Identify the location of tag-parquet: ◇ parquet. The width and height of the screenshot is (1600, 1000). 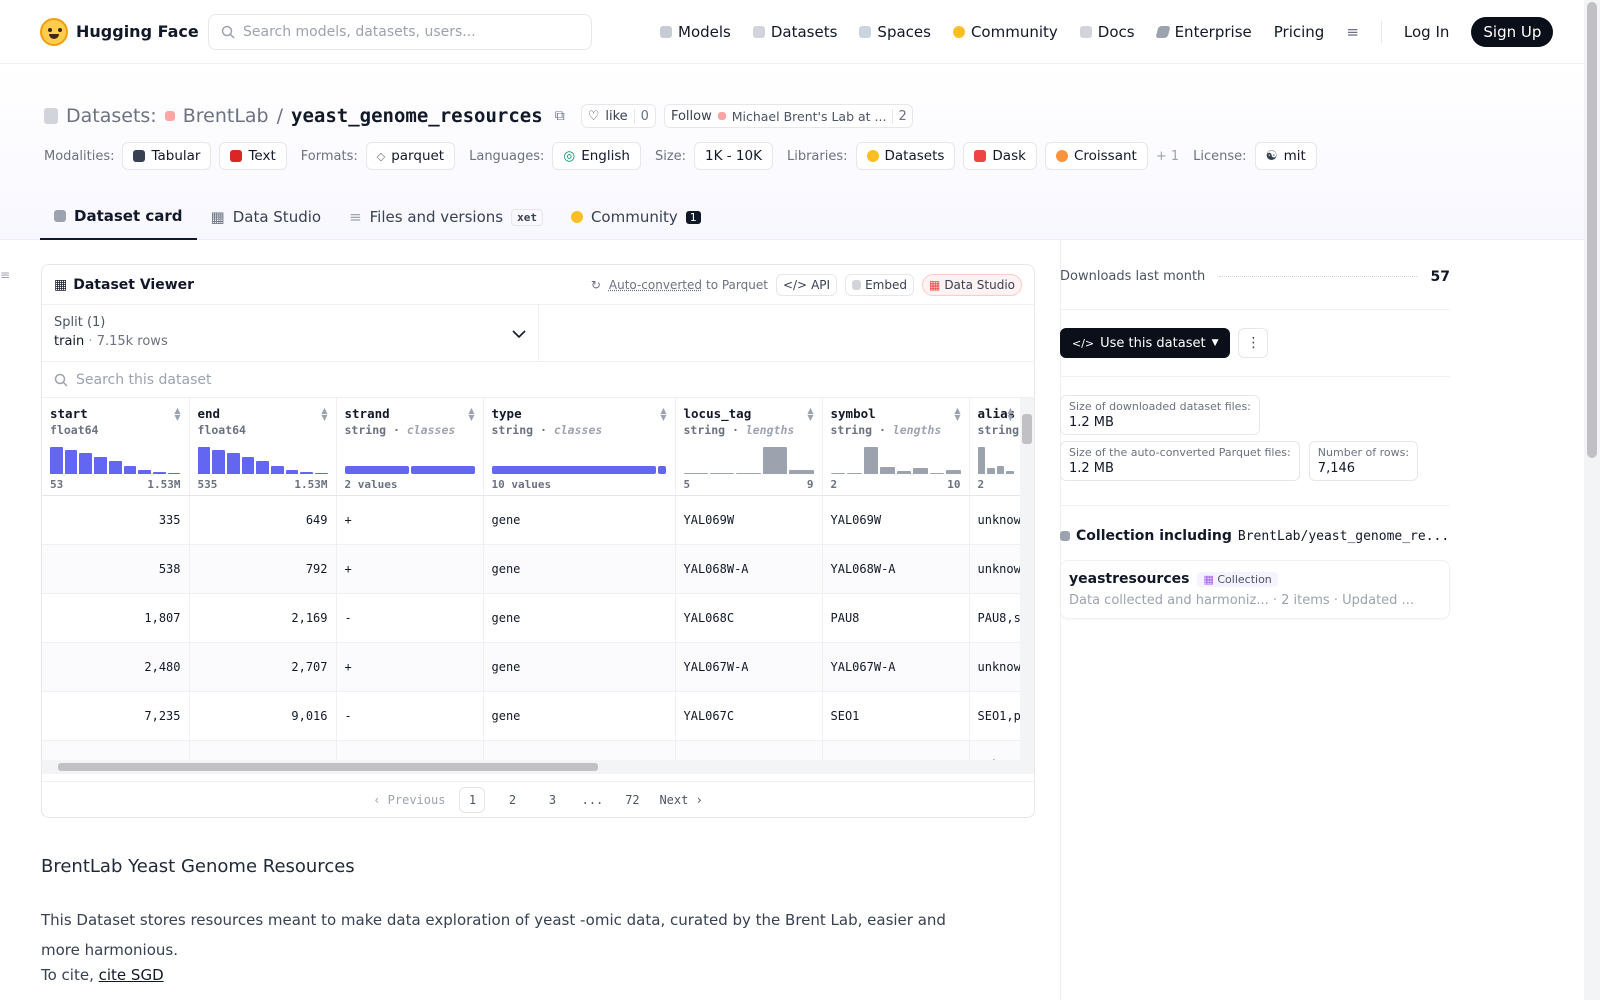
(410, 156).